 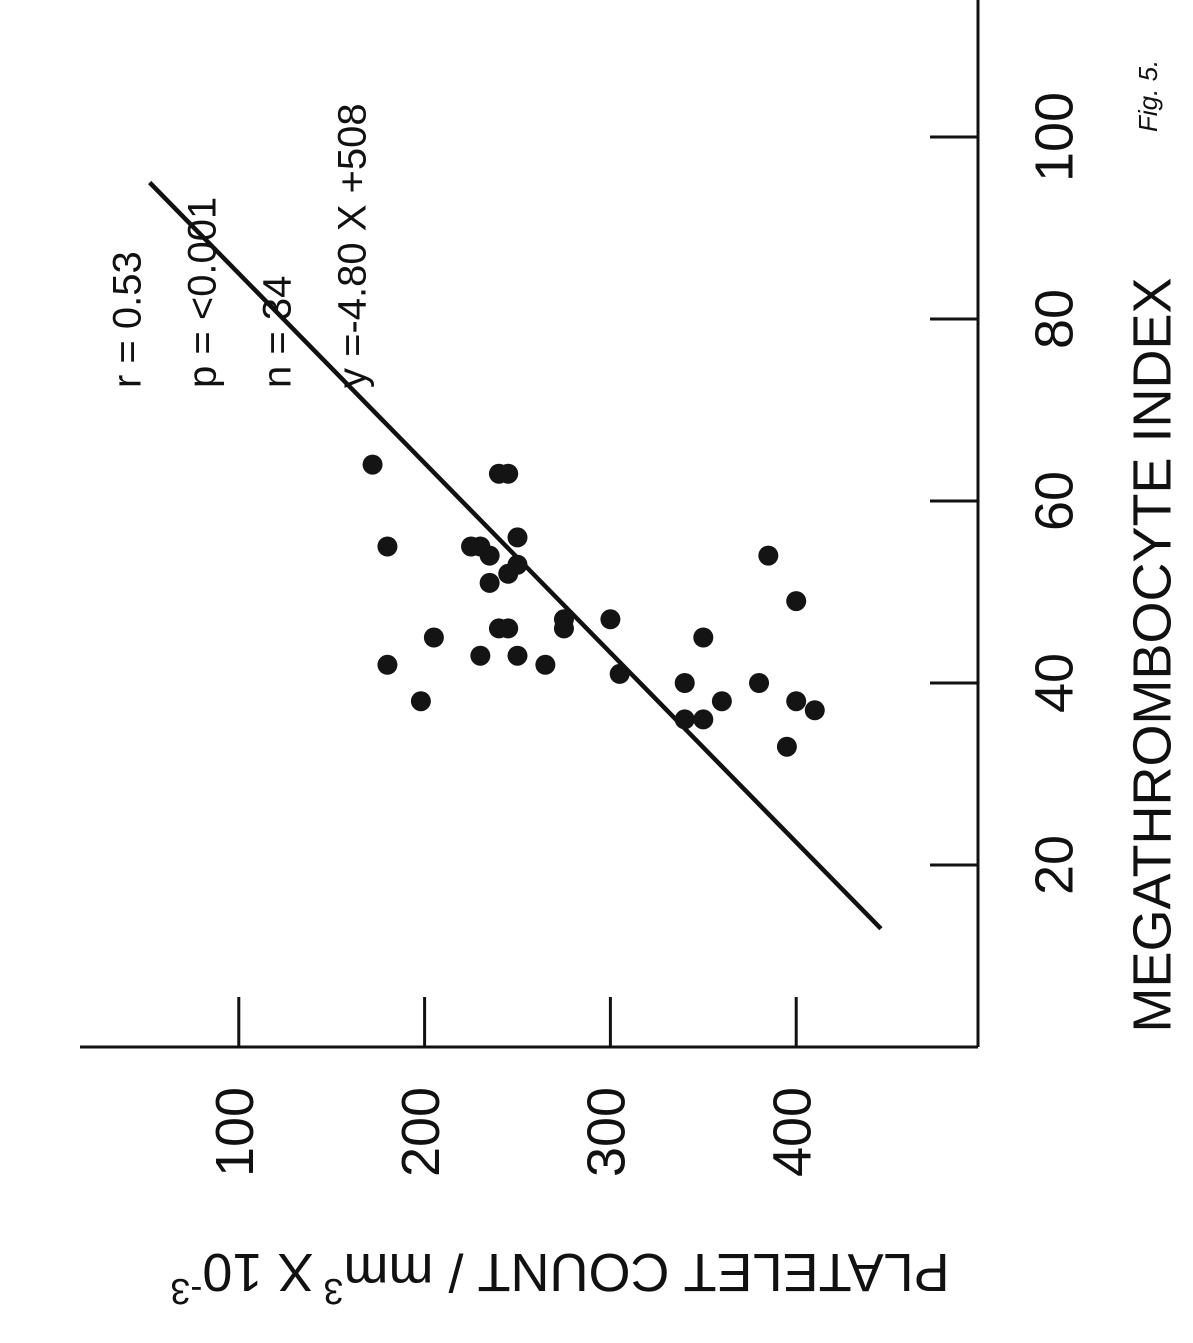 What do you see at coordinates (421, 1132) in the screenshot?
I see `y-tick-label-200: 200` at bounding box center [421, 1132].